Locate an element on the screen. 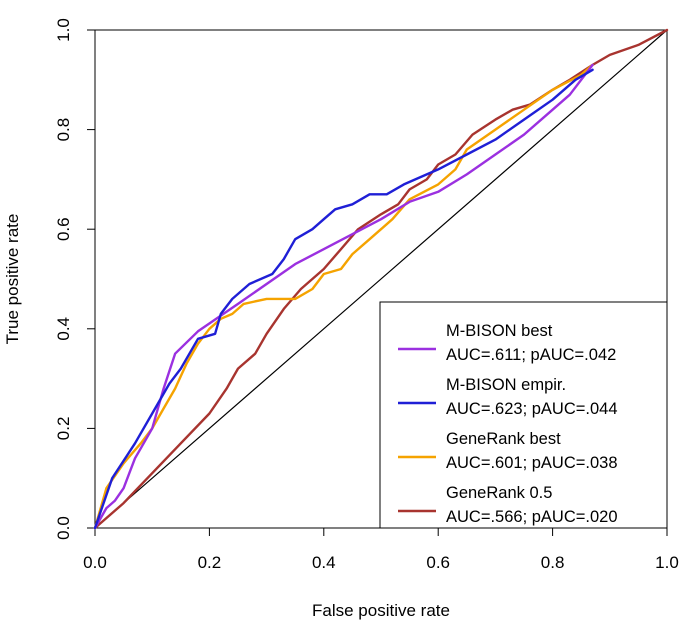  x-tick-label: 1.0 is located at coordinates (667, 562).